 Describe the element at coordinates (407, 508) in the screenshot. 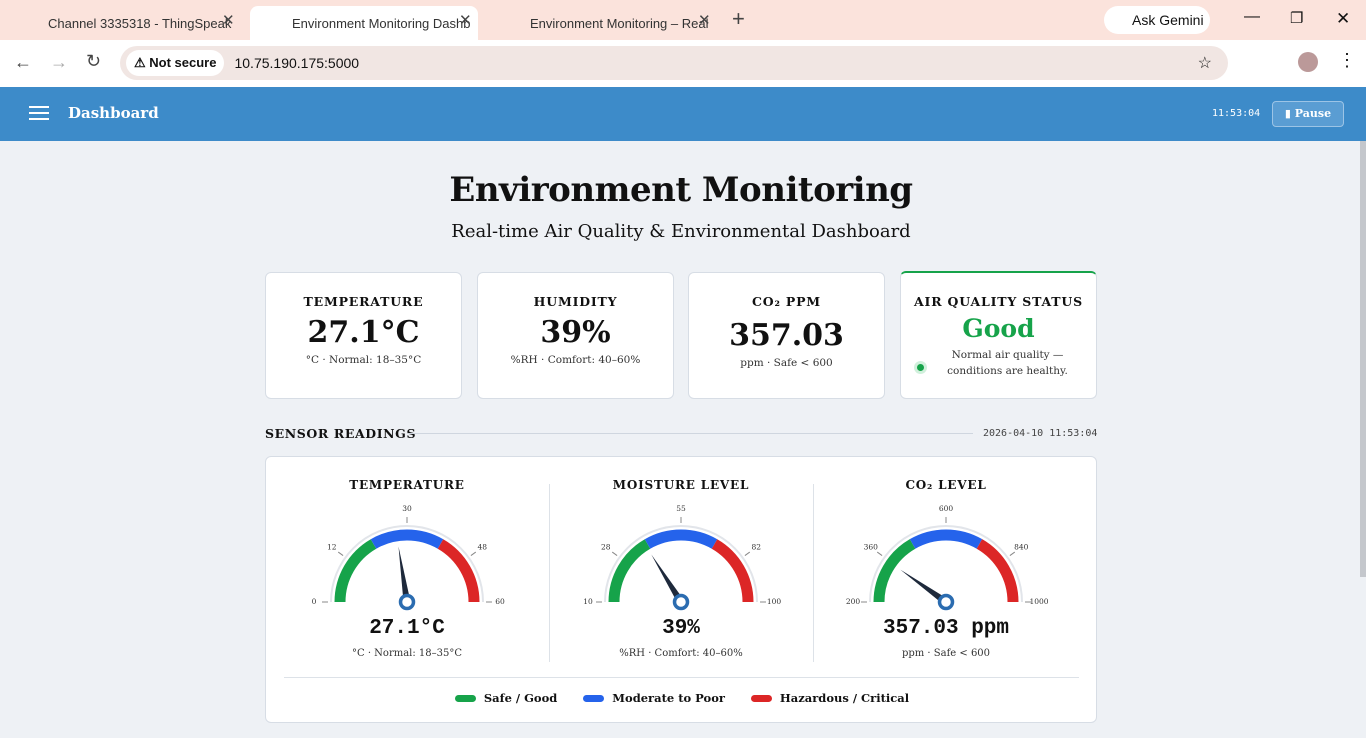

I see `gauge-tick-label: 30` at that location.